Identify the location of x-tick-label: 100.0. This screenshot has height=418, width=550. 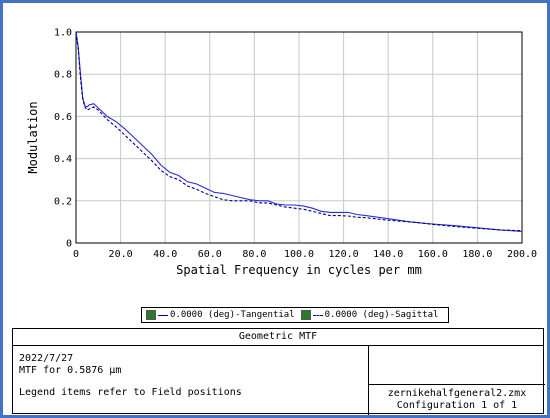
(299, 254).